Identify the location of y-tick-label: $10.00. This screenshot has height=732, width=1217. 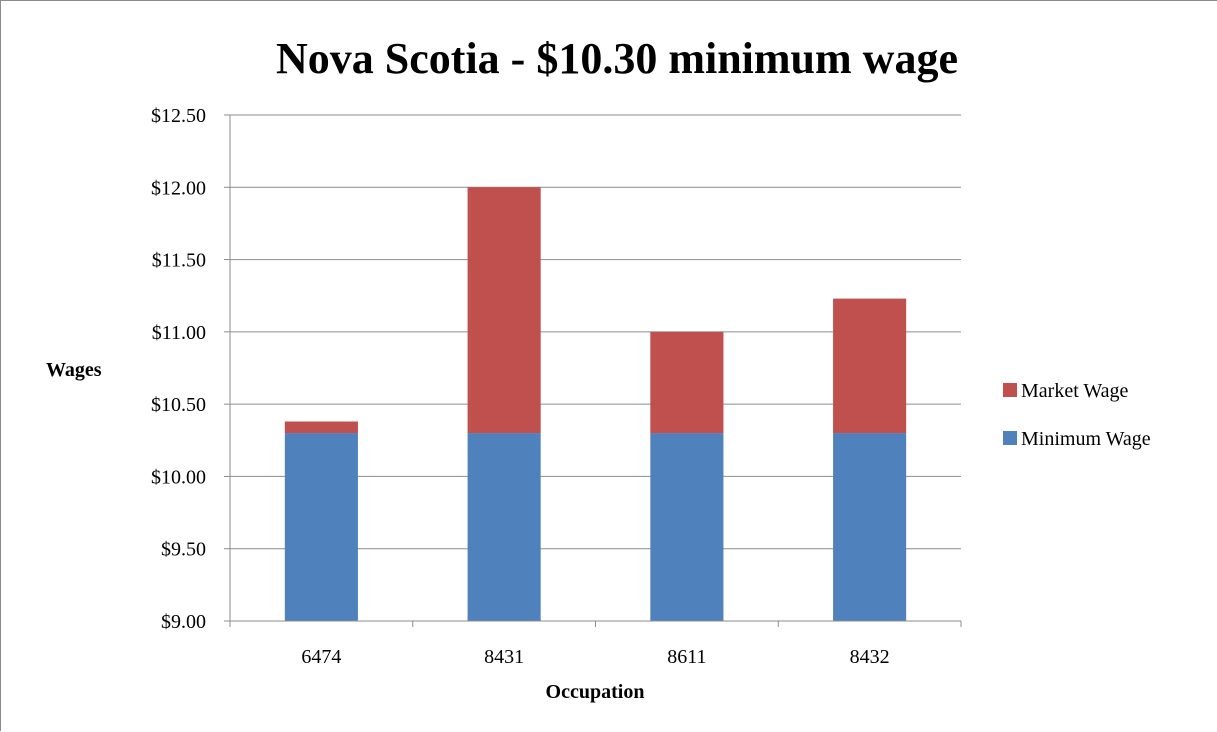
(178, 477).